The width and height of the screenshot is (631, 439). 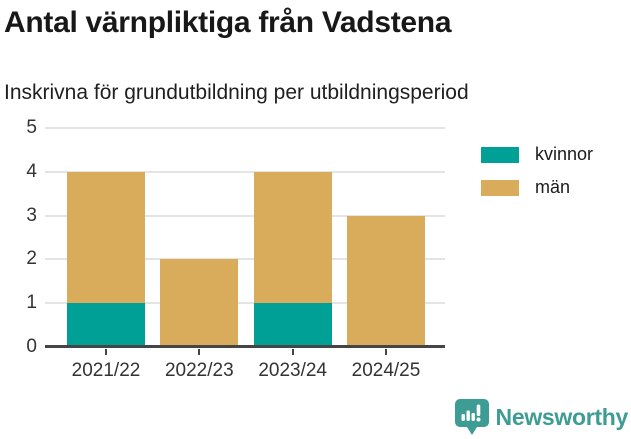 I want to click on legend-item-man: män, so click(x=537, y=187).